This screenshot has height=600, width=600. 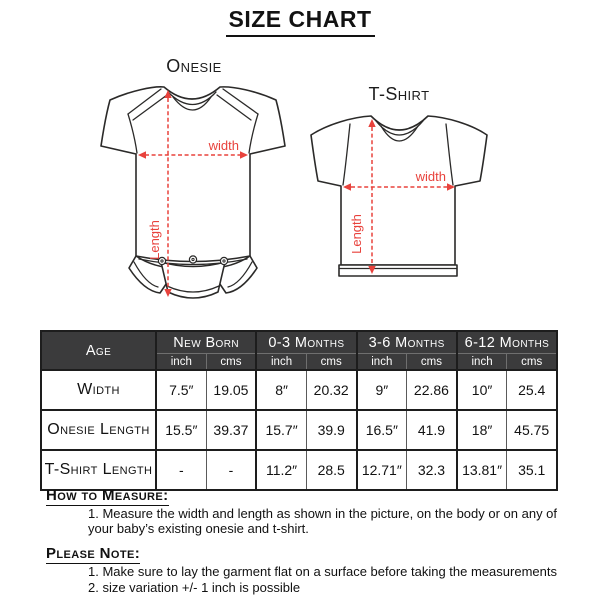 What do you see at coordinates (362, 196) in the screenshot?
I see `tshirt-length-arrow: Length` at bounding box center [362, 196].